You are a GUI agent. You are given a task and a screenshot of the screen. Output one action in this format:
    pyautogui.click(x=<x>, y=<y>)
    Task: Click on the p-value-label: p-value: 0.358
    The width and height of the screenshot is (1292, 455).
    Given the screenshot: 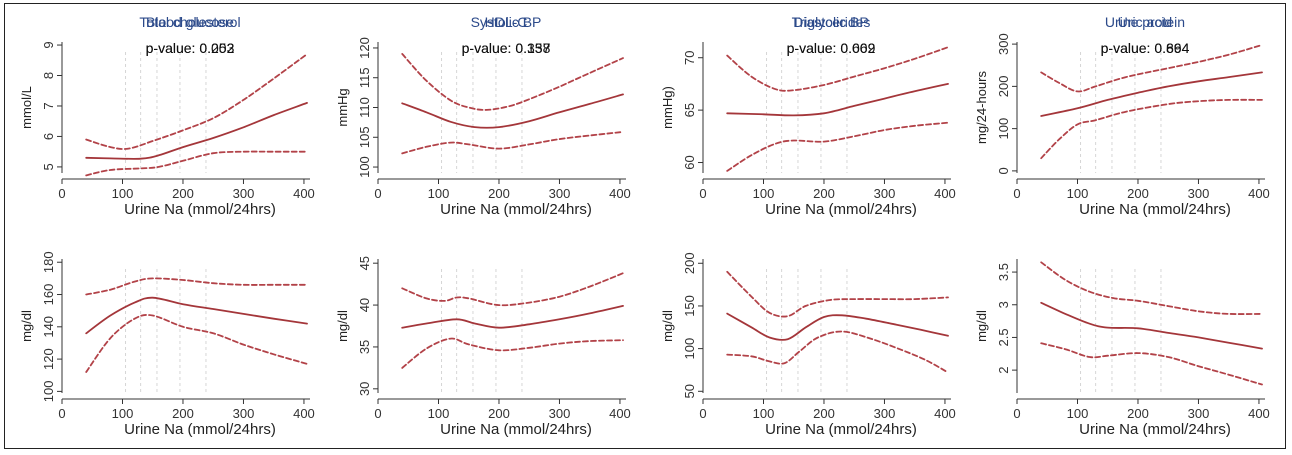 What is the action you would take?
    pyautogui.click(x=506, y=48)
    